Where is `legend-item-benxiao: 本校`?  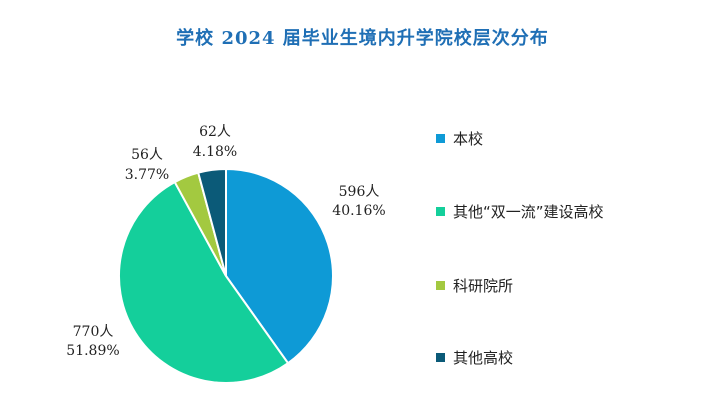
legend-item-benxiao: 本校 is located at coordinates (459, 138).